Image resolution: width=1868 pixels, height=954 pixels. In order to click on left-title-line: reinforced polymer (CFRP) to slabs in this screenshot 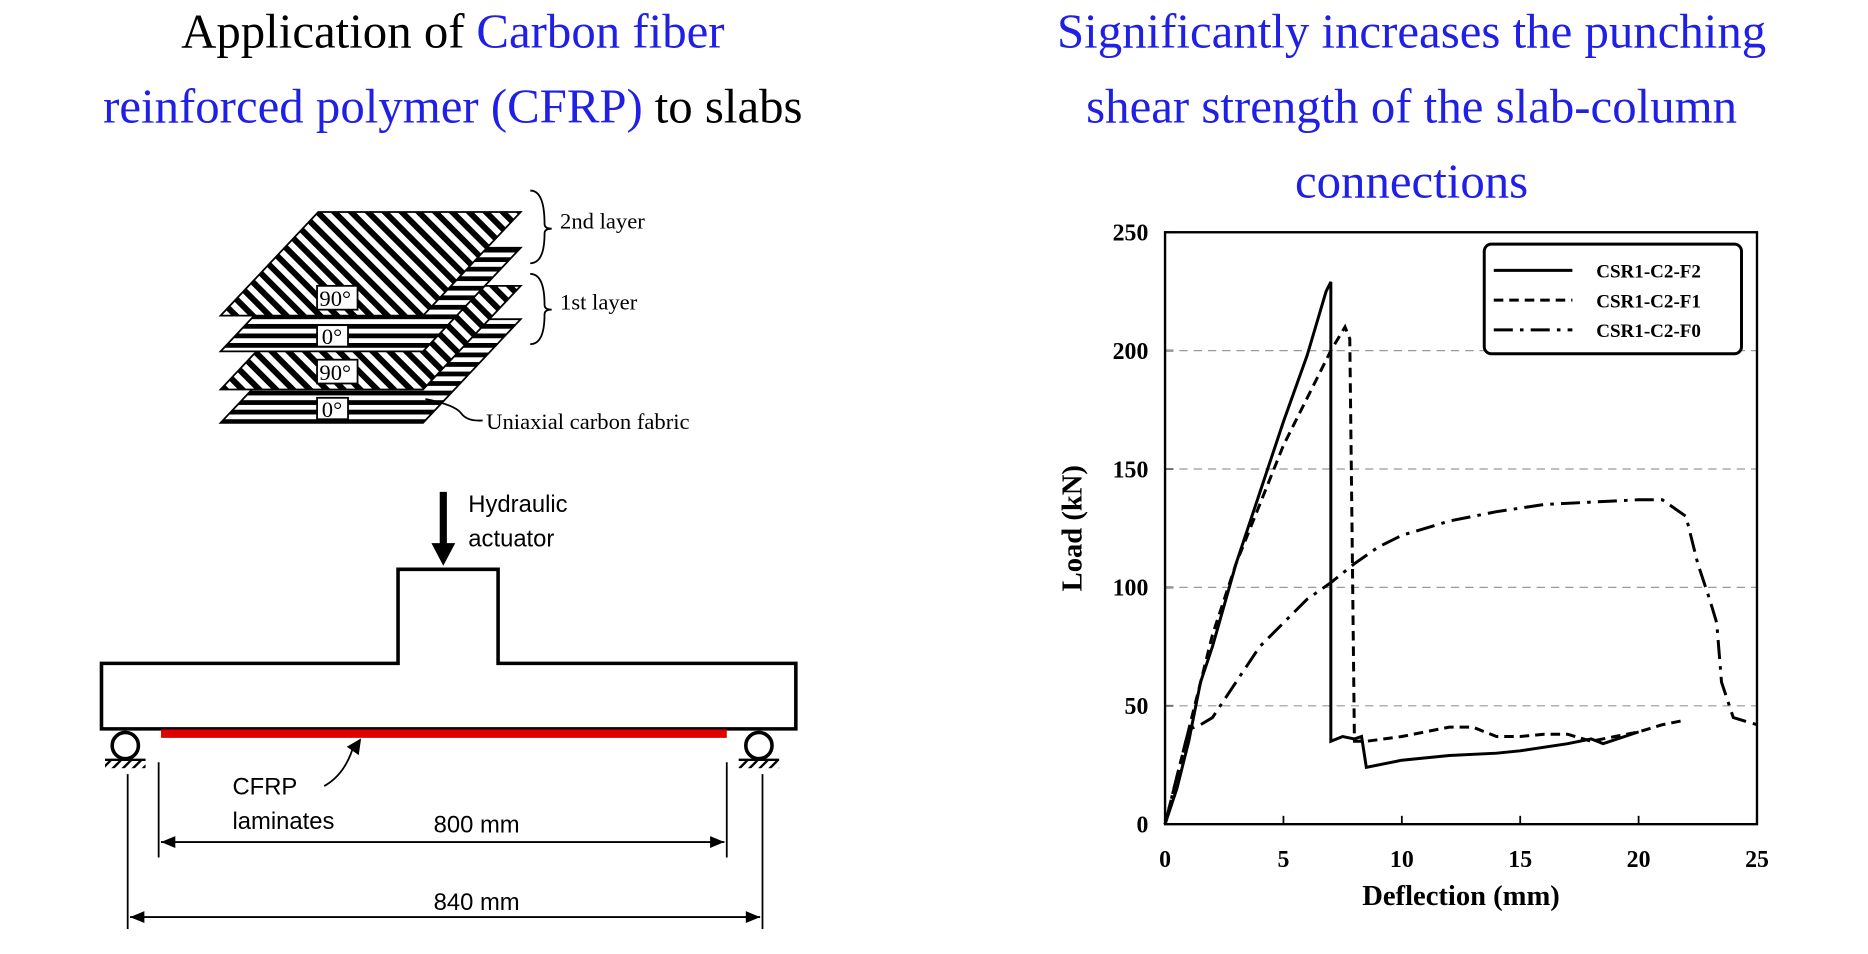, I will do `click(452, 106)`.